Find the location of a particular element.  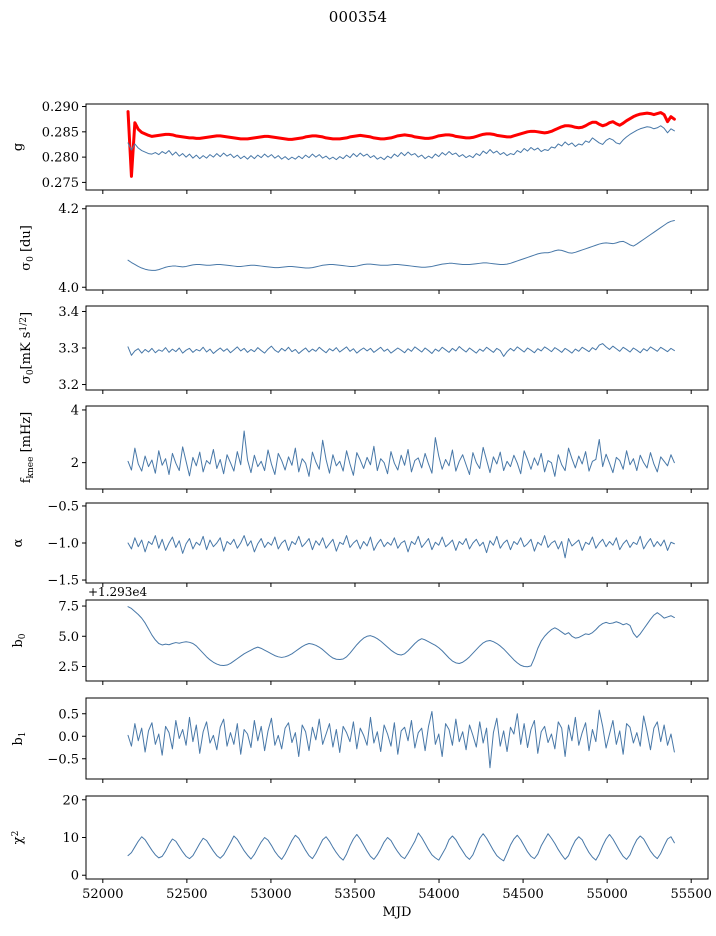

y-axis-label: b1 is located at coordinates (19, 738).